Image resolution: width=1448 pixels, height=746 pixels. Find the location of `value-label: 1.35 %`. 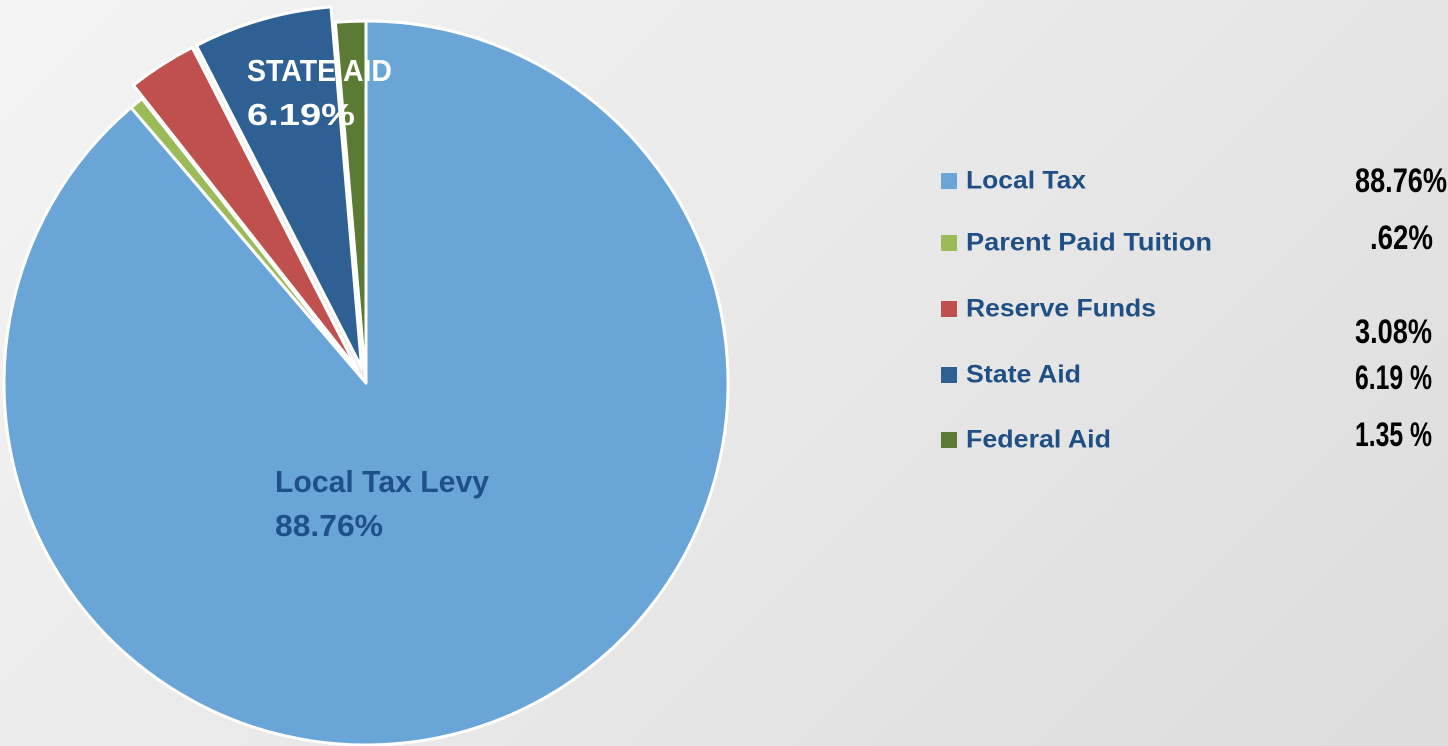

value-label: 1.35 % is located at coordinates (1393, 435).